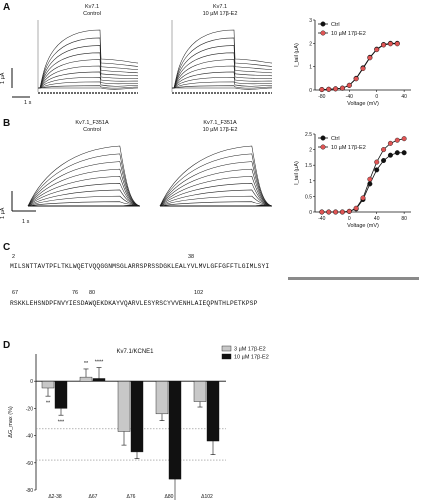  Describe the element at coordinates (363, 104) in the screenshot. I see `panel-a-iv-x-axis-label: Voltage (mV)` at that location.